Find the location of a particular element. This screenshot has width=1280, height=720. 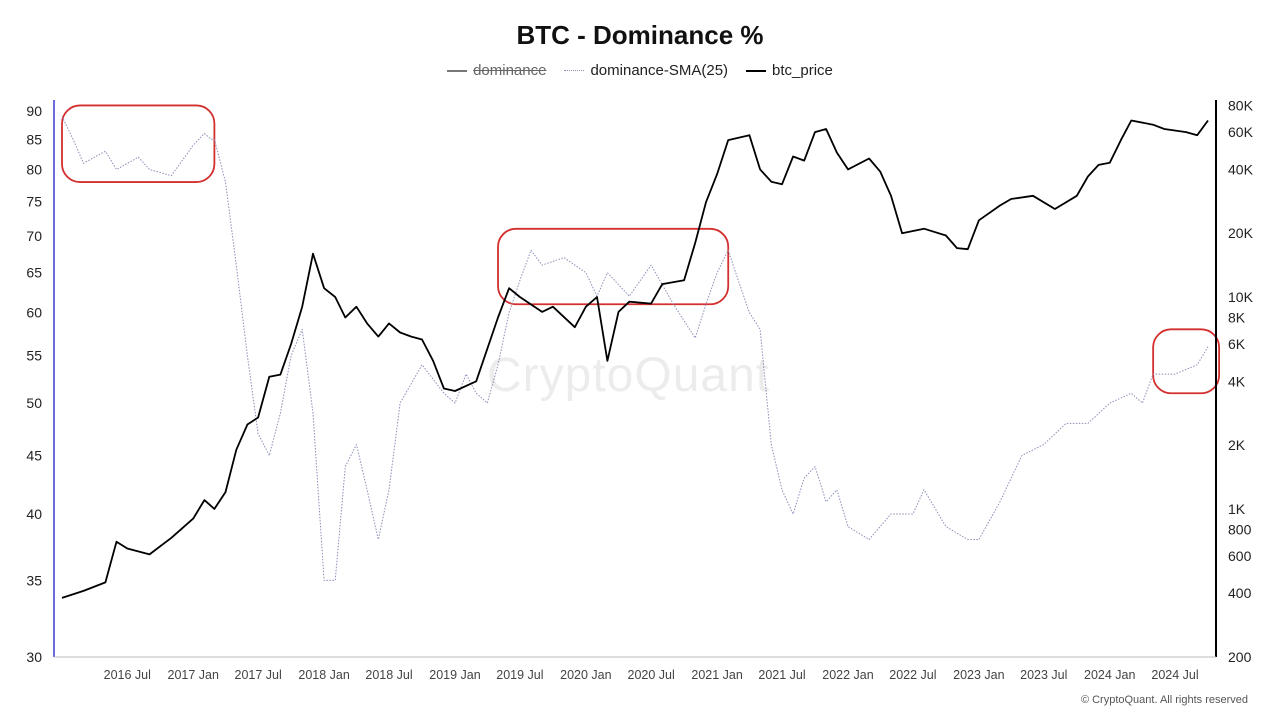

legend-swatch-sma is located at coordinates (574, 70).